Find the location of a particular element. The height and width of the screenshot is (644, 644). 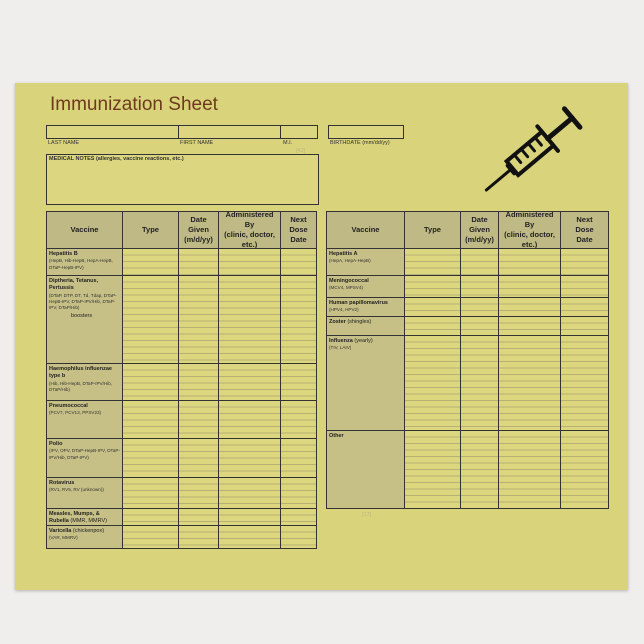

vaccine-detail: (HPV4, HPV2) is located at coordinates (344, 310).